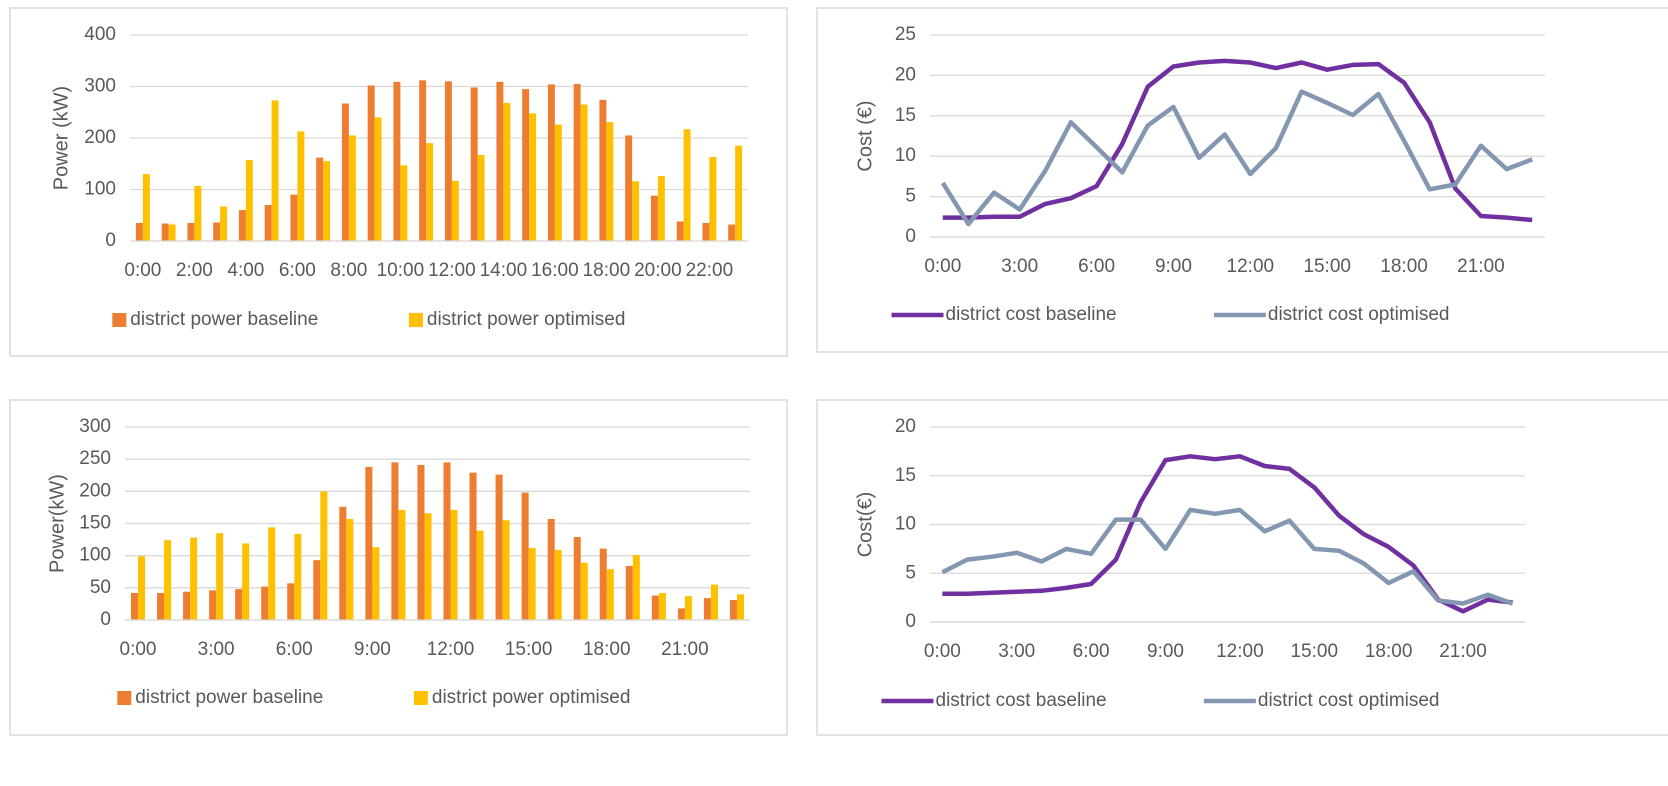 This screenshot has height=786, width=1668. What do you see at coordinates (905, 74) in the screenshot?
I see `y-tick-label: 20` at bounding box center [905, 74].